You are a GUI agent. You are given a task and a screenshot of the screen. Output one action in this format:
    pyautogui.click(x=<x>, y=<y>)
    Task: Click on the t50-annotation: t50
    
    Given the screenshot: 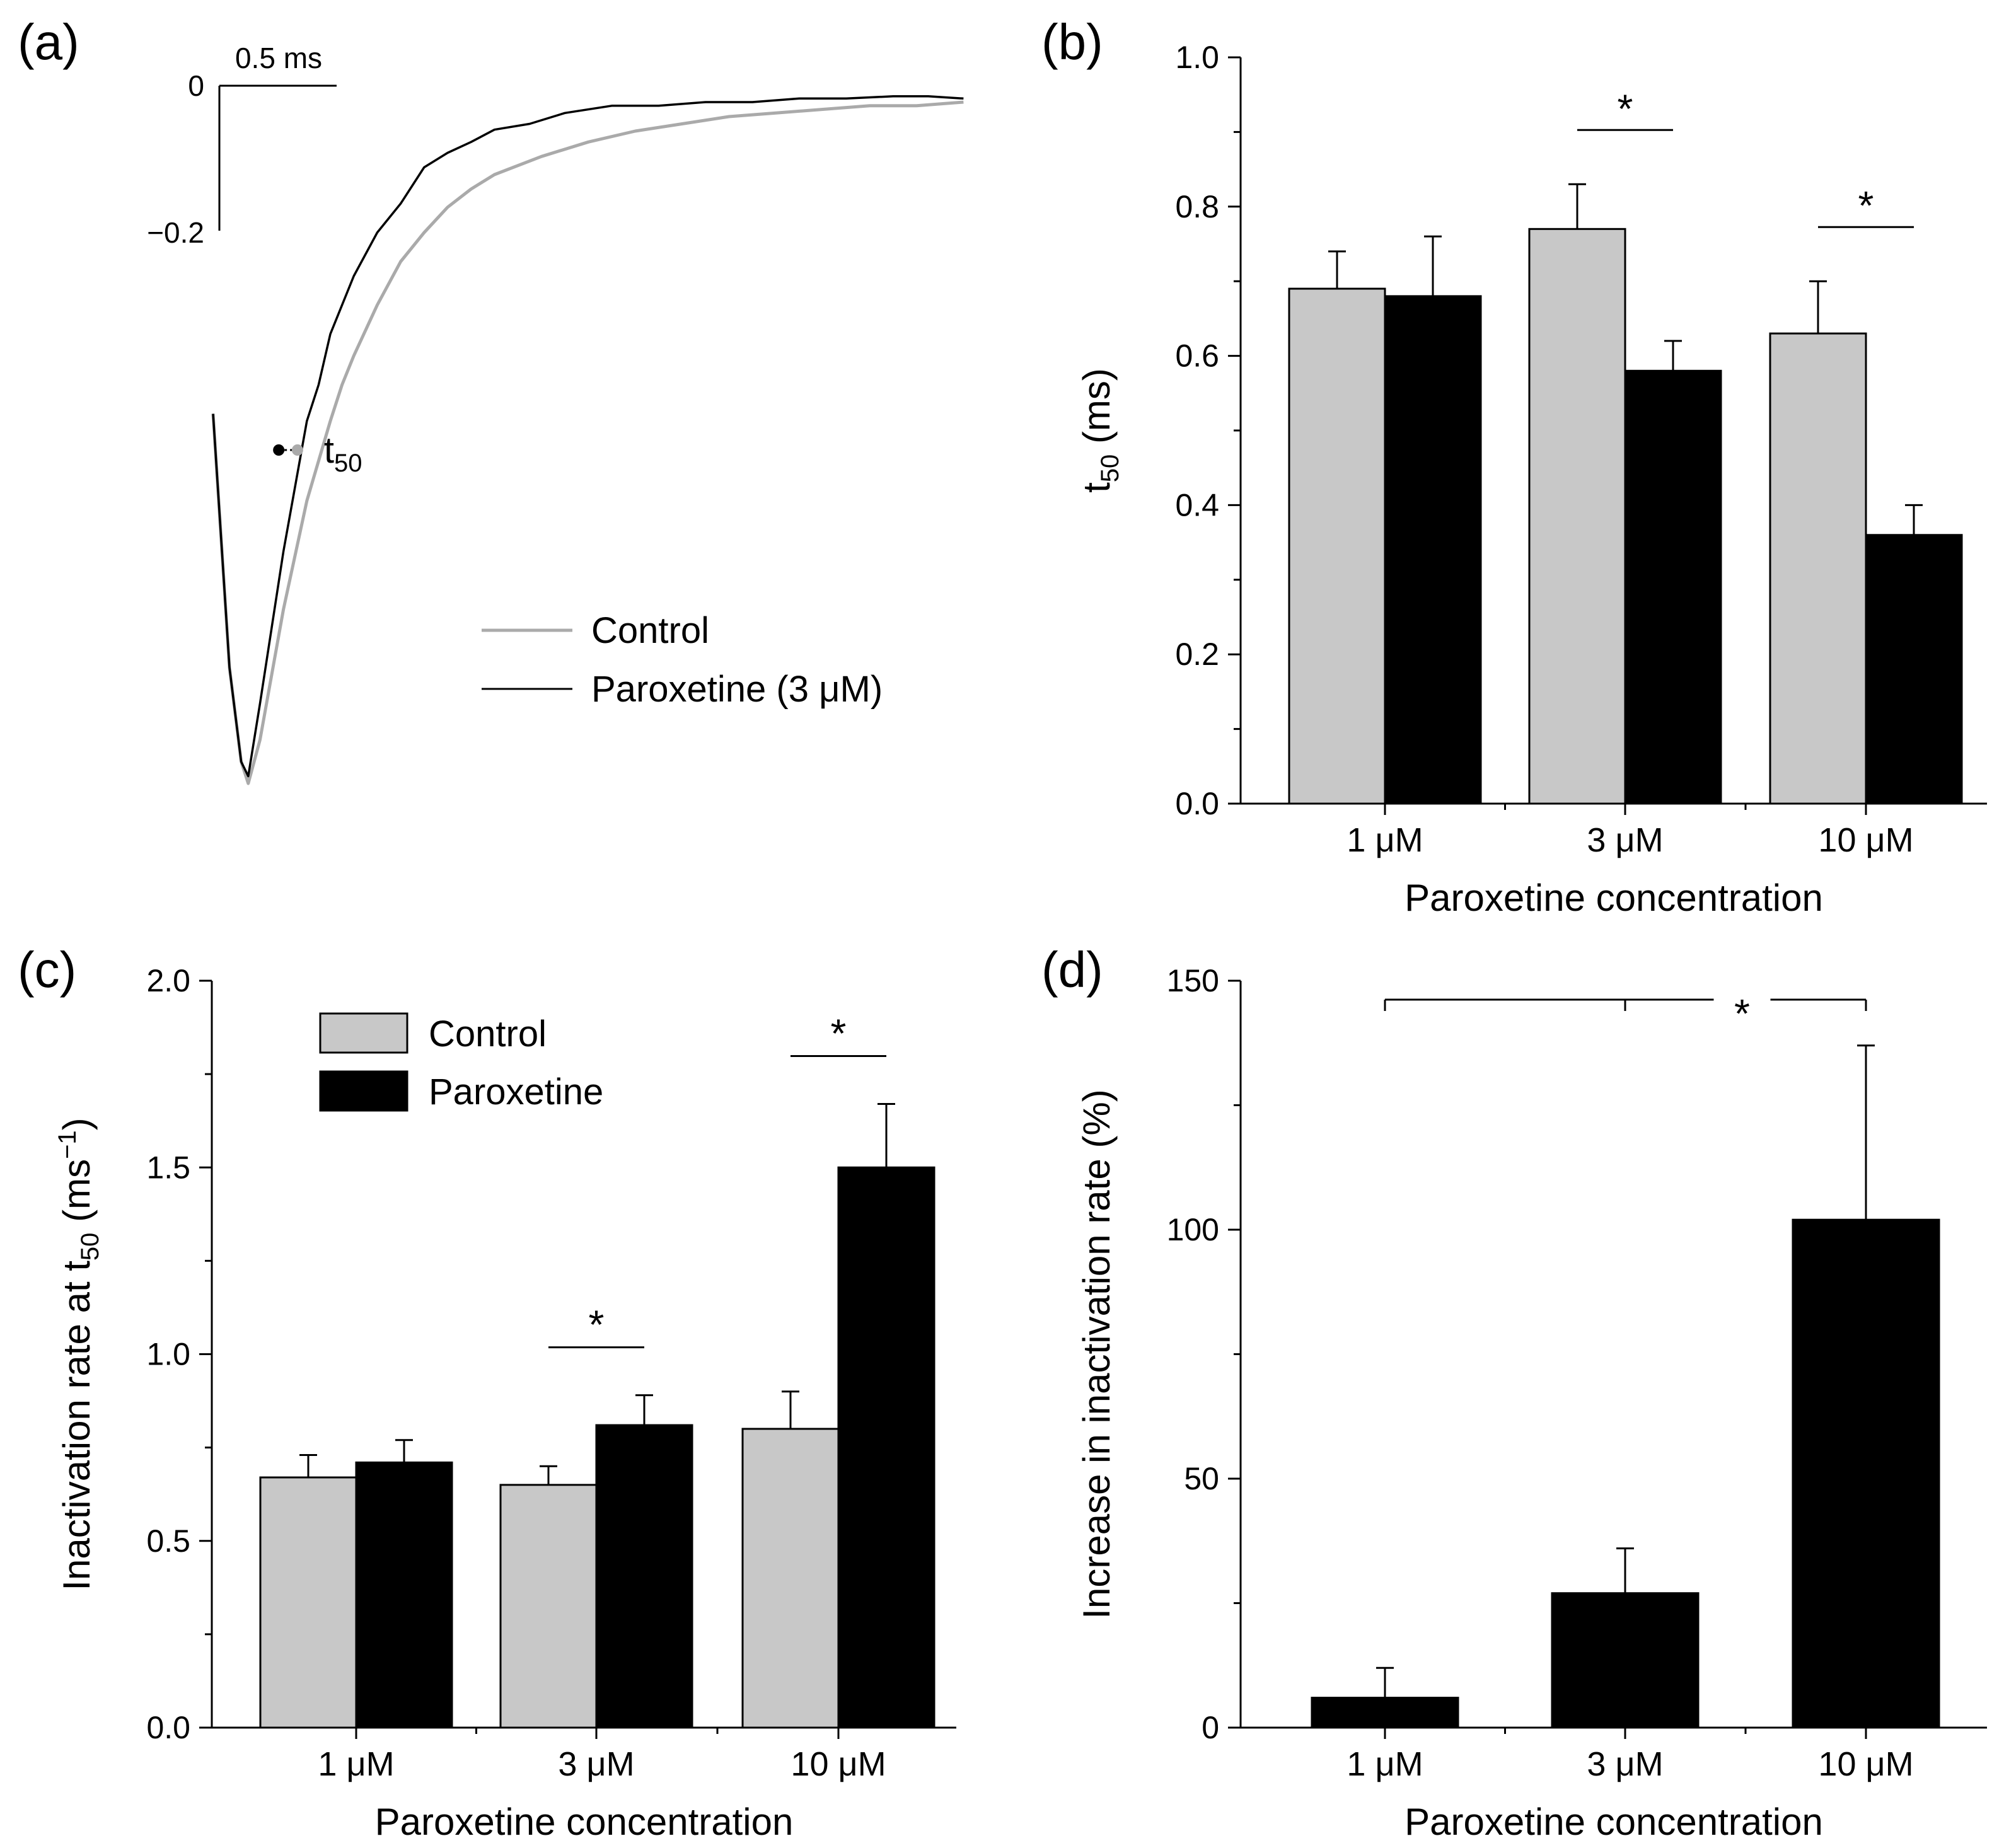 What is the action you would take?
    pyautogui.click(x=343, y=453)
    